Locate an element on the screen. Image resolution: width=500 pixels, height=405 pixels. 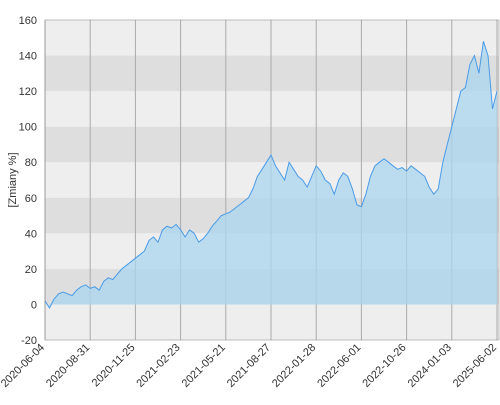
x-tick-label: 2022-01-28 is located at coordinates (294, 366).